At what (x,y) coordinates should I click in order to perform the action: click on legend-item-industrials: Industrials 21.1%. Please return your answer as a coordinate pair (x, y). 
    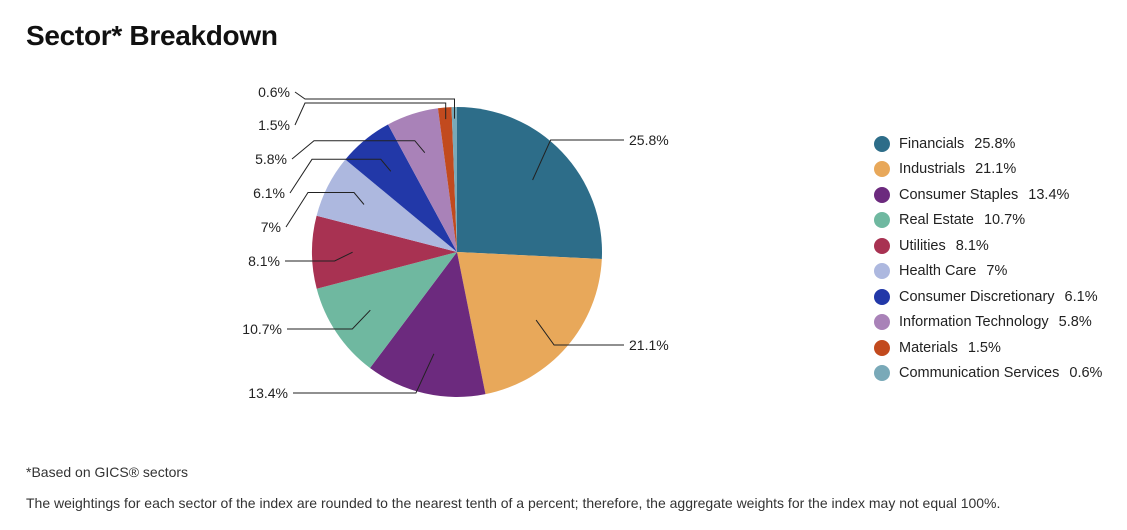
    Looking at the image, I should click on (988, 170).